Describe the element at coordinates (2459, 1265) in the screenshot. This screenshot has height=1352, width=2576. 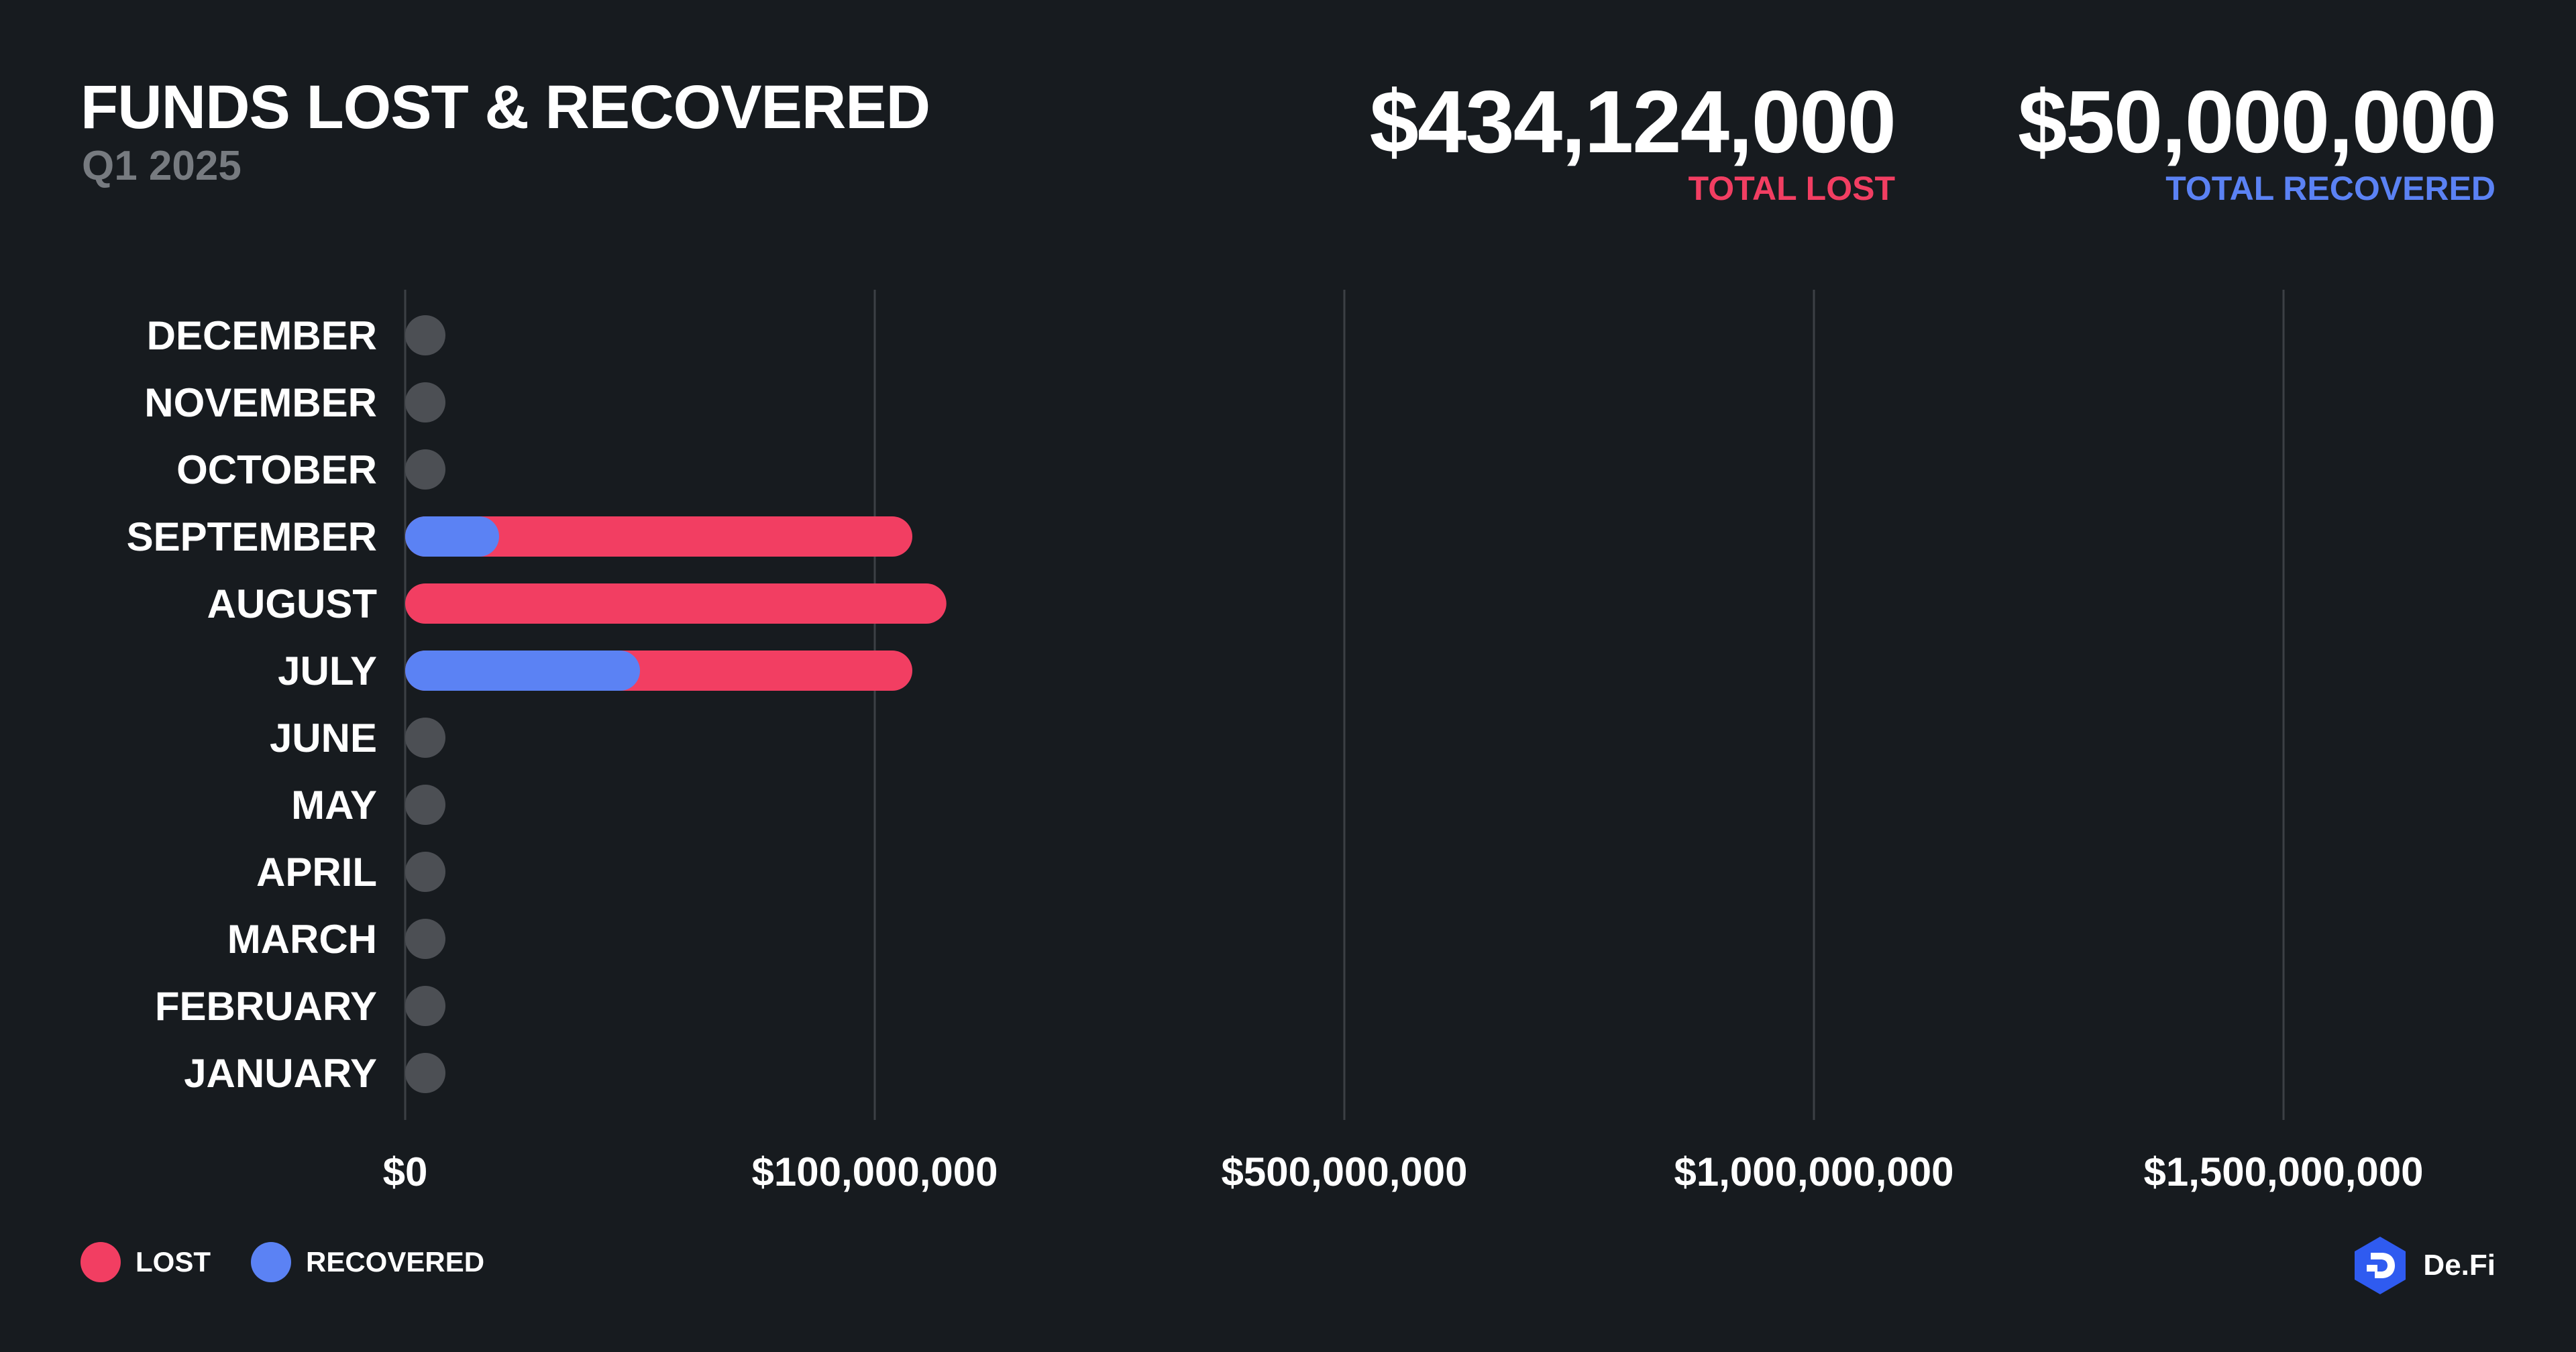
I see `brand-name: De.Fi` at that location.